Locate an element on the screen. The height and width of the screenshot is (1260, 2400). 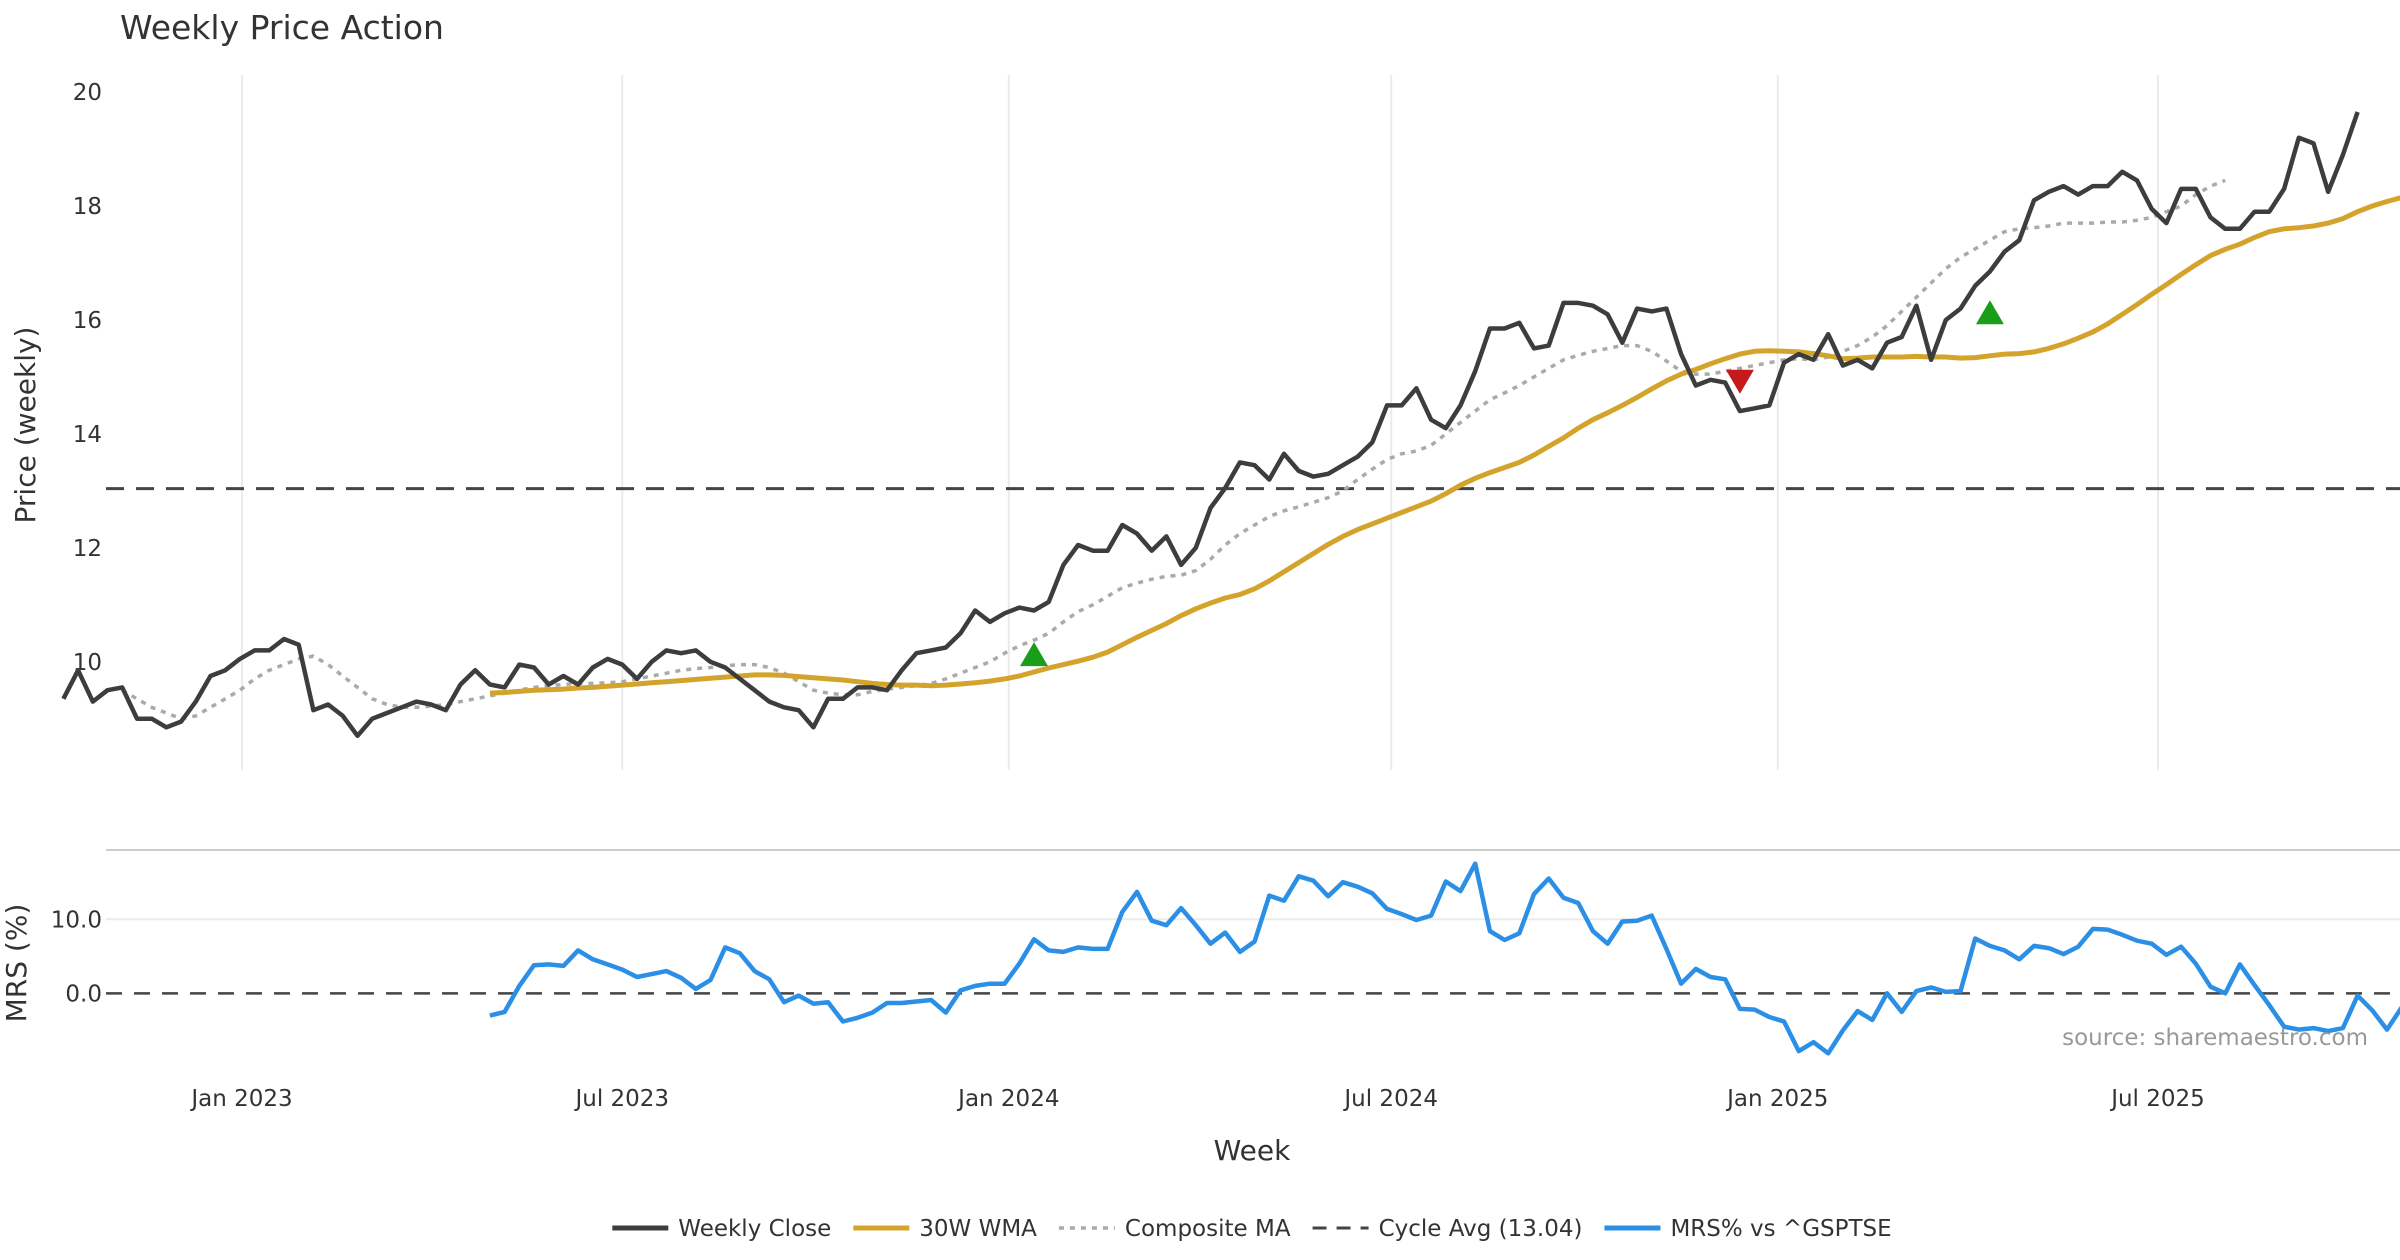
legend-item-close: Weekly Close is located at coordinates (721, 1229).